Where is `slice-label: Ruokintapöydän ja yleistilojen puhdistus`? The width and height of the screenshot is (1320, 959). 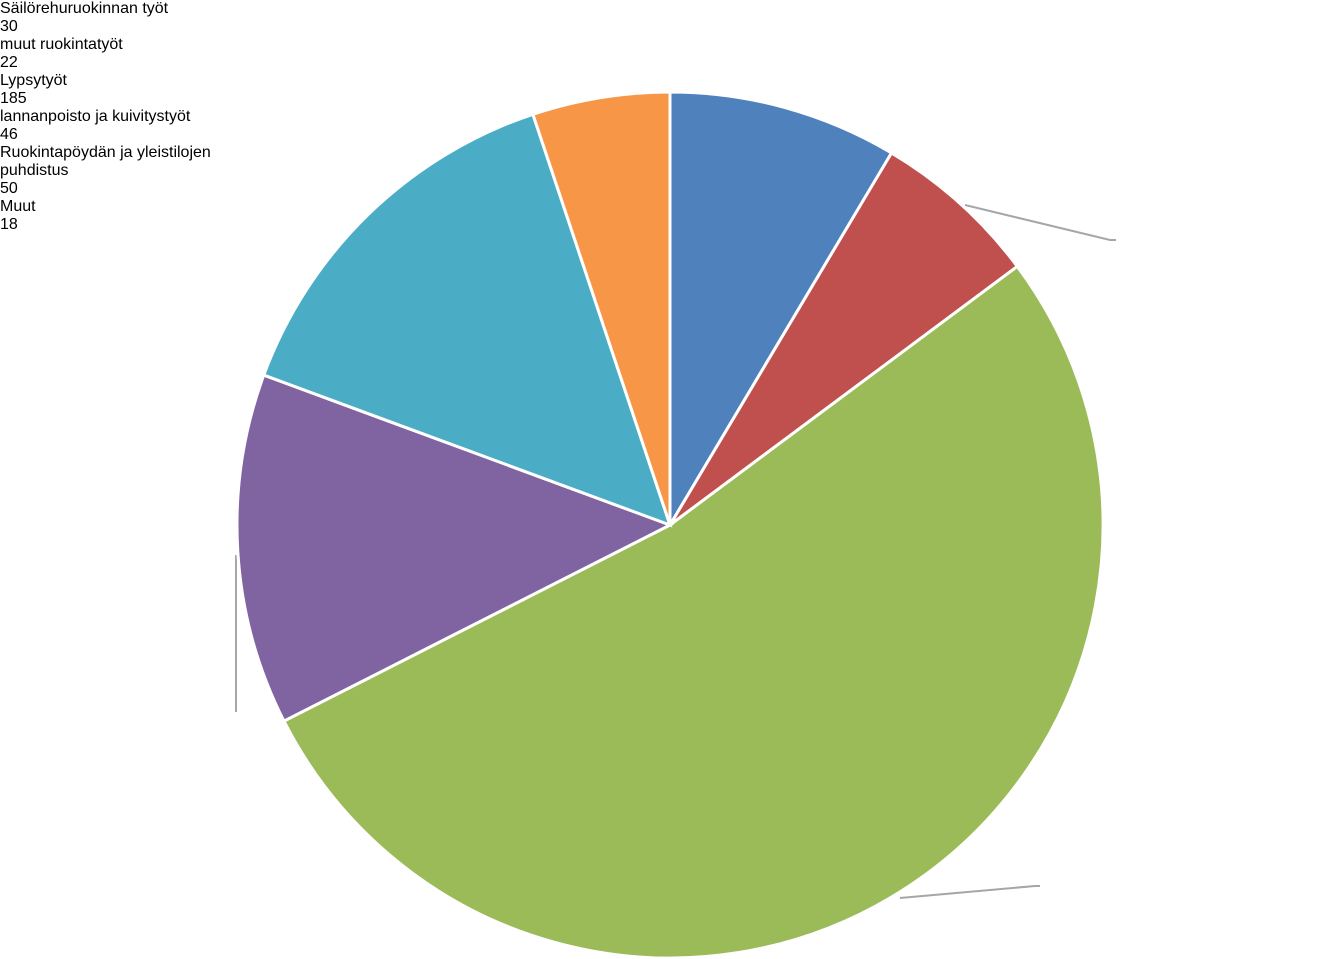 slice-label: Ruokintapöydän ja yleistilojen puhdistus is located at coordinates (105, 161).